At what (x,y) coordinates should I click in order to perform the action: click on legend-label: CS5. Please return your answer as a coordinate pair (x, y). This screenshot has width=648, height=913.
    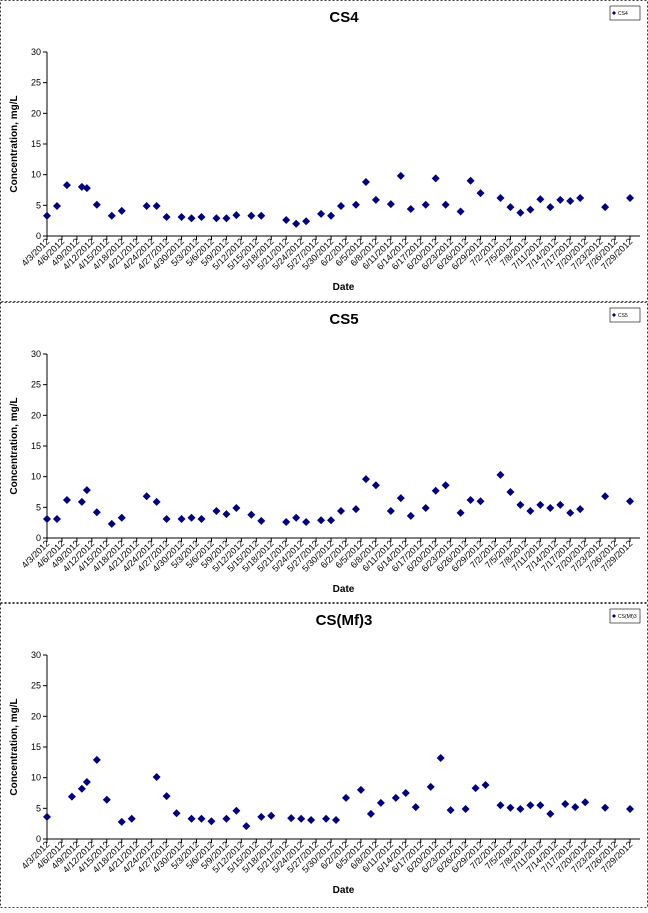
    Looking at the image, I should click on (623, 316).